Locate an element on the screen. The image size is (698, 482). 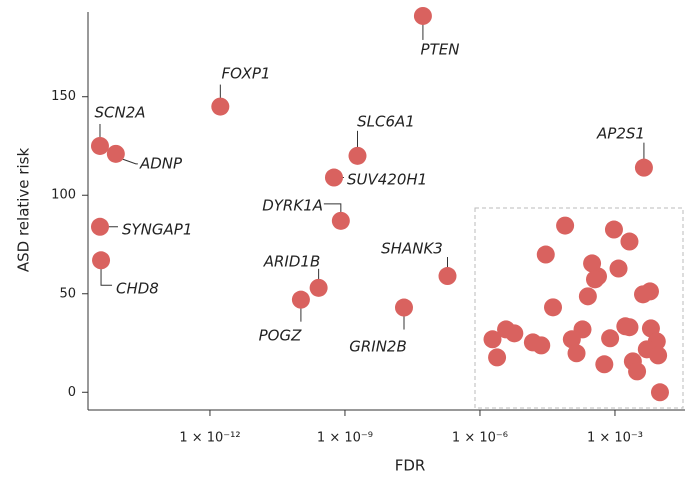
x-tick-label: 1 × 10⁻⁹ is located at coordinates (345, 438).